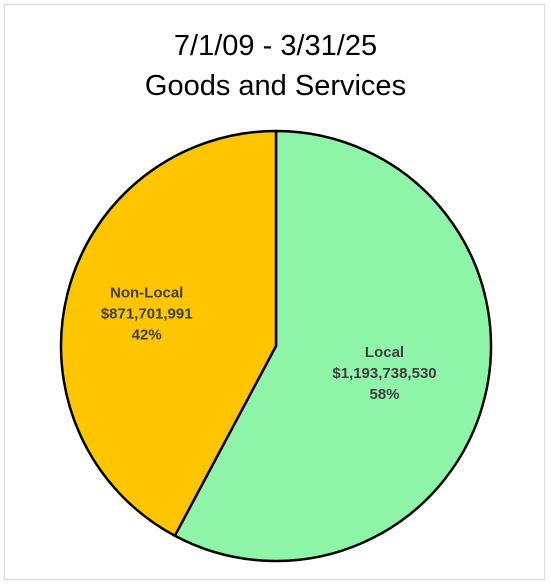  What do you see at coordinates (275, 46) in the screenshot?
I see `chart-title-line-1: 7/1/09 - 3/31/25` at bounding box center [275, 46].